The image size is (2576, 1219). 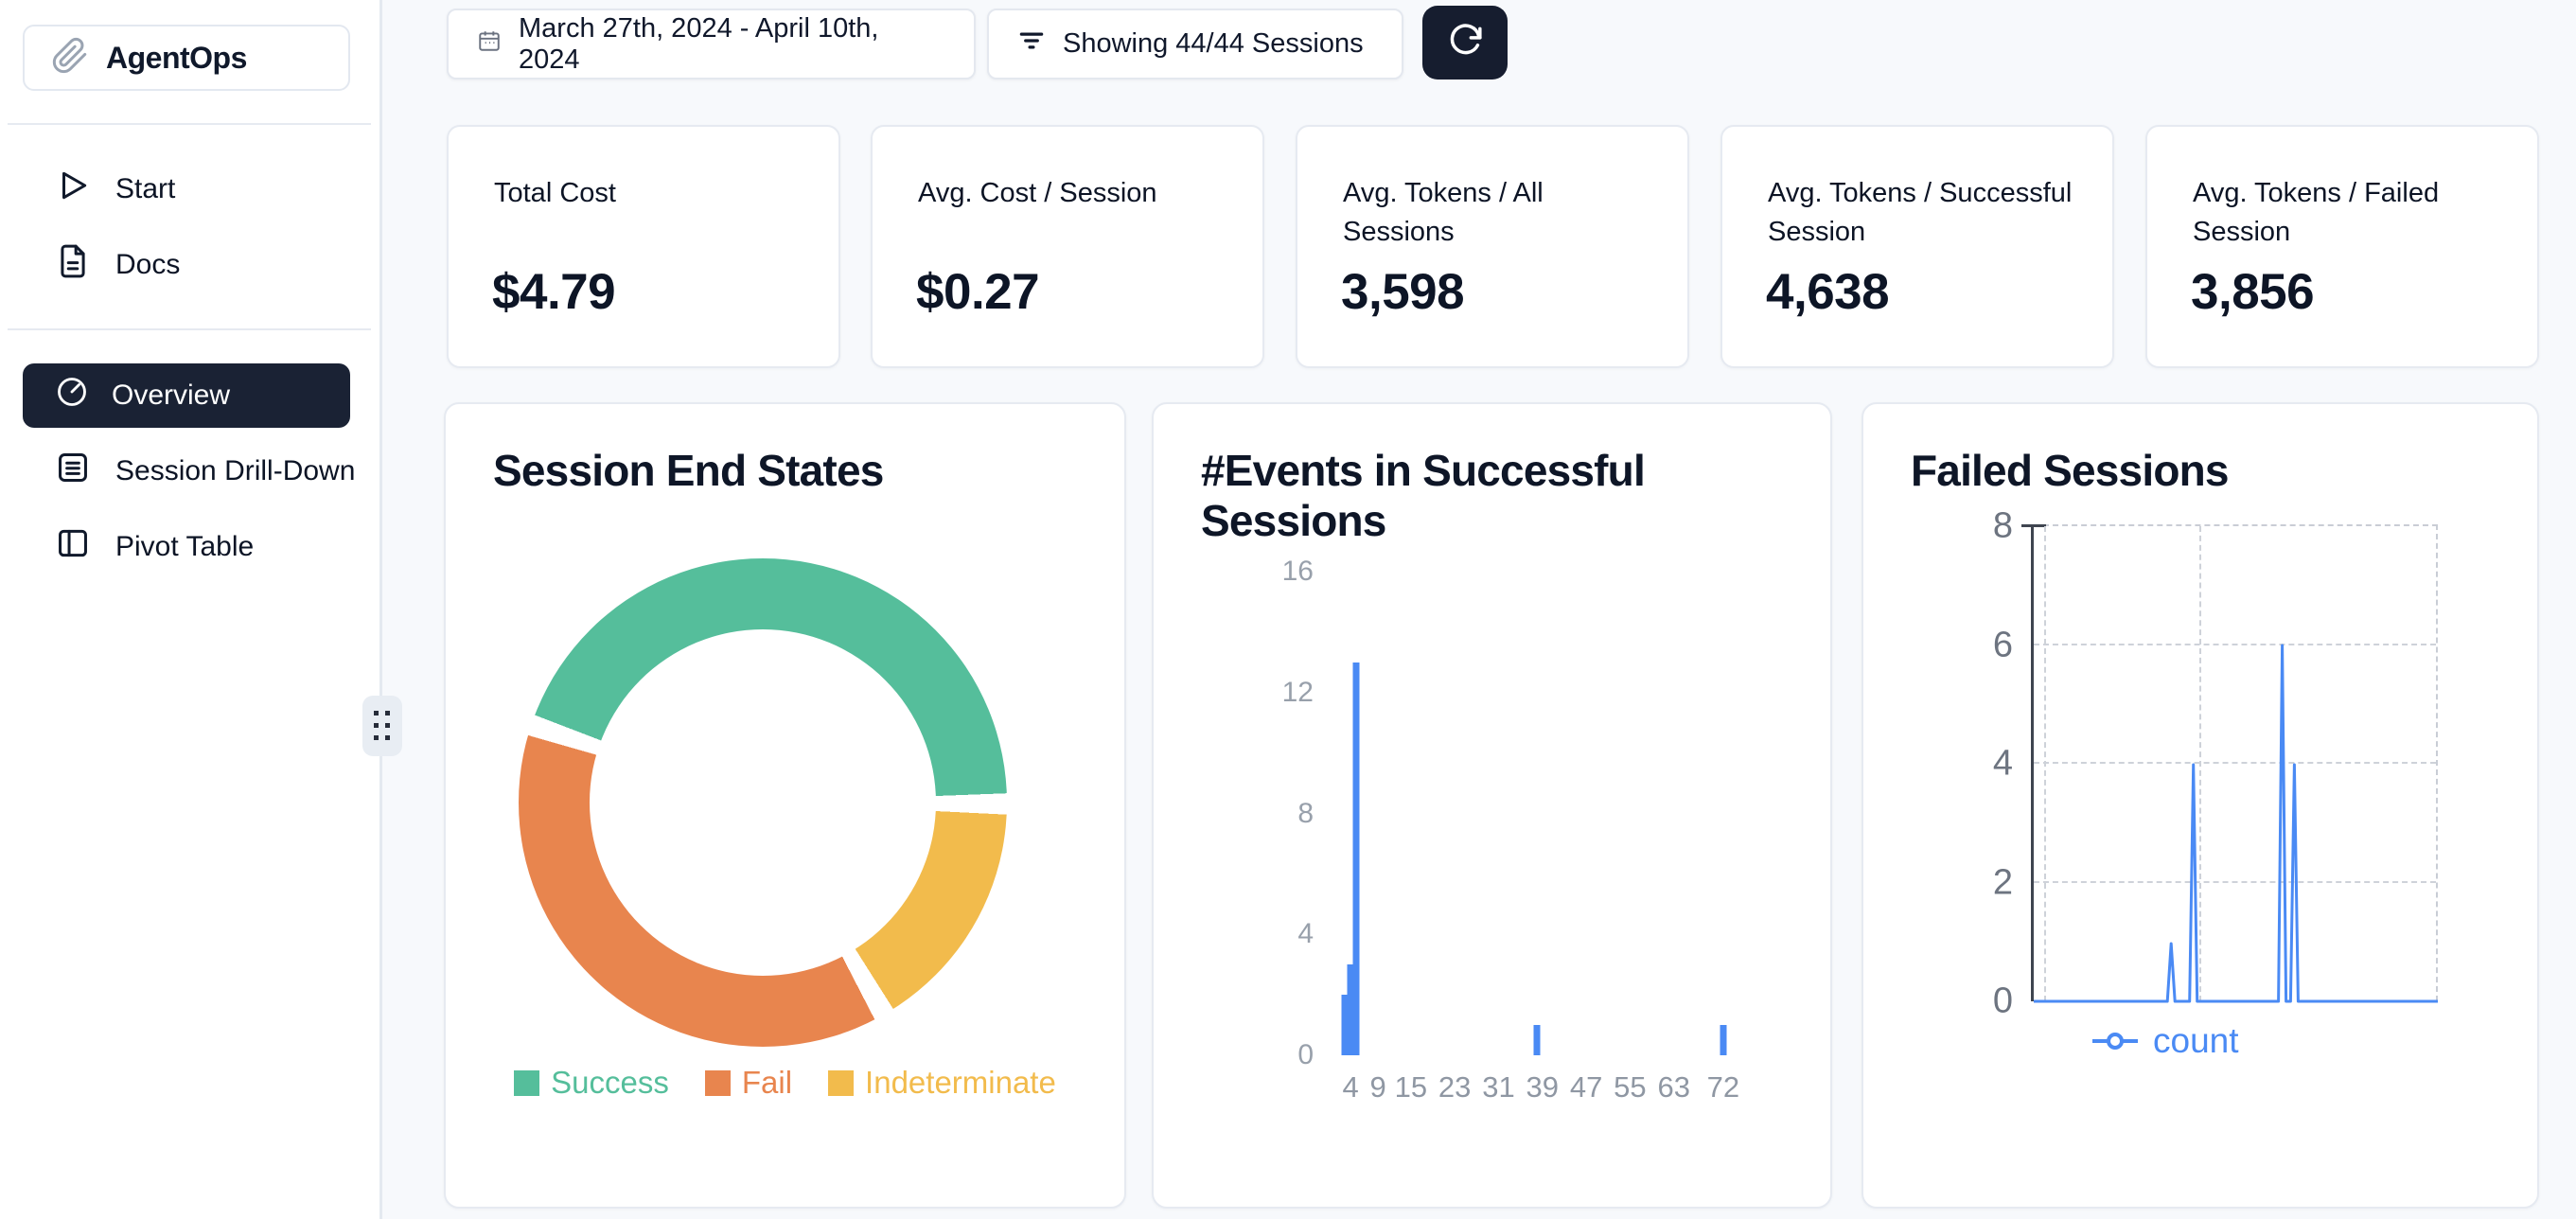 I want to click on sidebar-item-label: Start, so click(x=145, y=188).